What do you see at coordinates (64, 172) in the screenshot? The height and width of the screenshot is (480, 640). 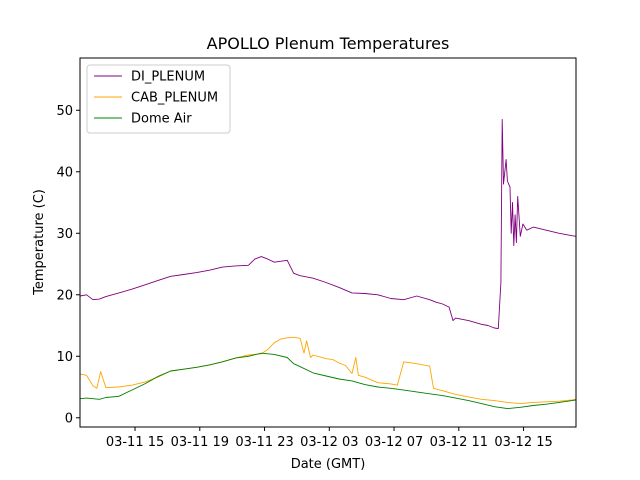 I see `y-tick-label: 40` at bounding box center [64, 172].